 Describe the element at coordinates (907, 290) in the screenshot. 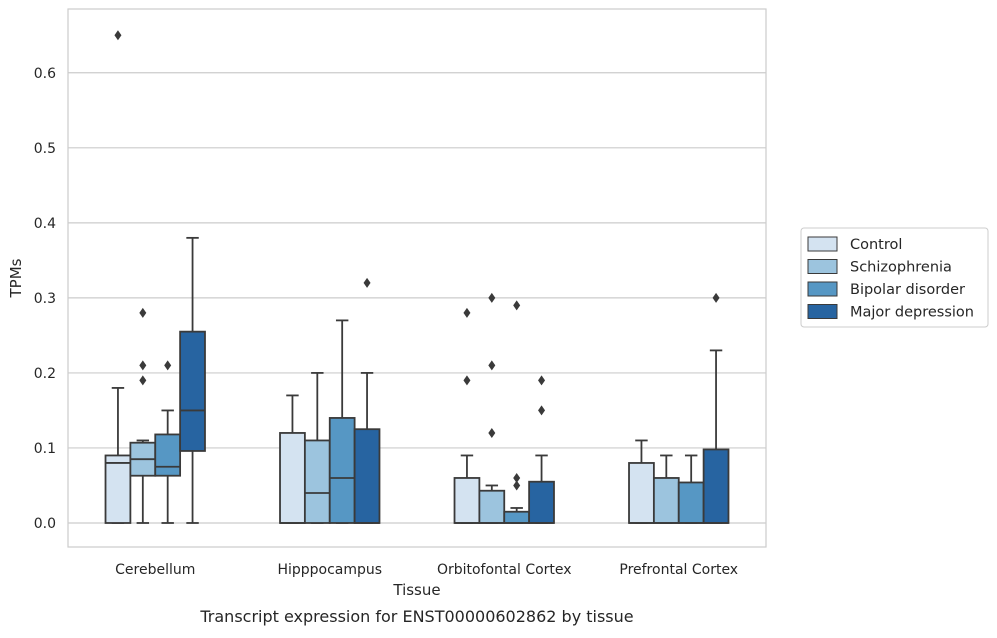

I see `legend-label: Bipolar disorder` at that location.